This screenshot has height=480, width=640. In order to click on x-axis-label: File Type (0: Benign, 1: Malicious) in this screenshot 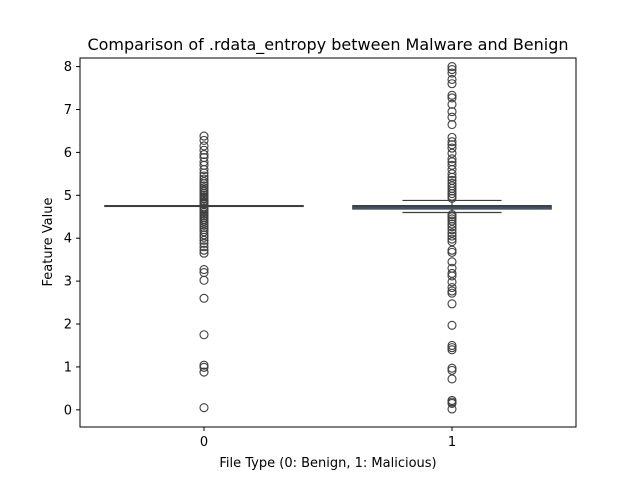, I will do `click(327, 463)`.